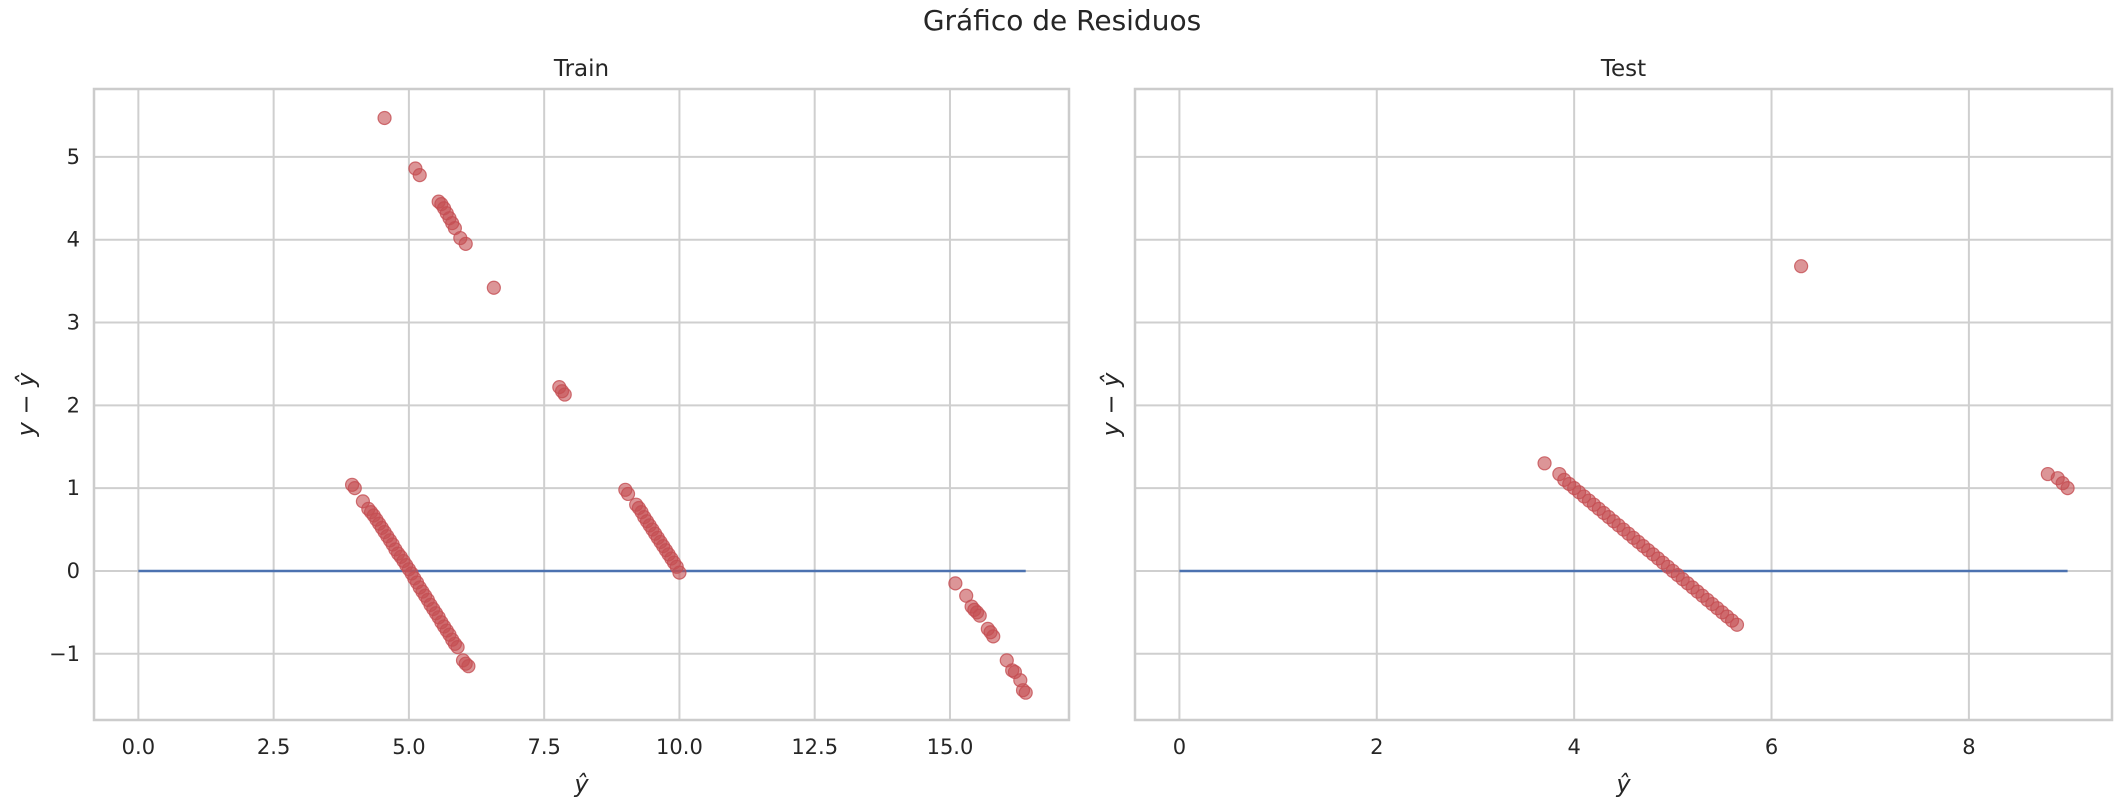 This screenshot has height=806, width=2124. Describe the element at coordinates (1623, 69) in the screenshot. I see `test-panel-title: Test` at that location.